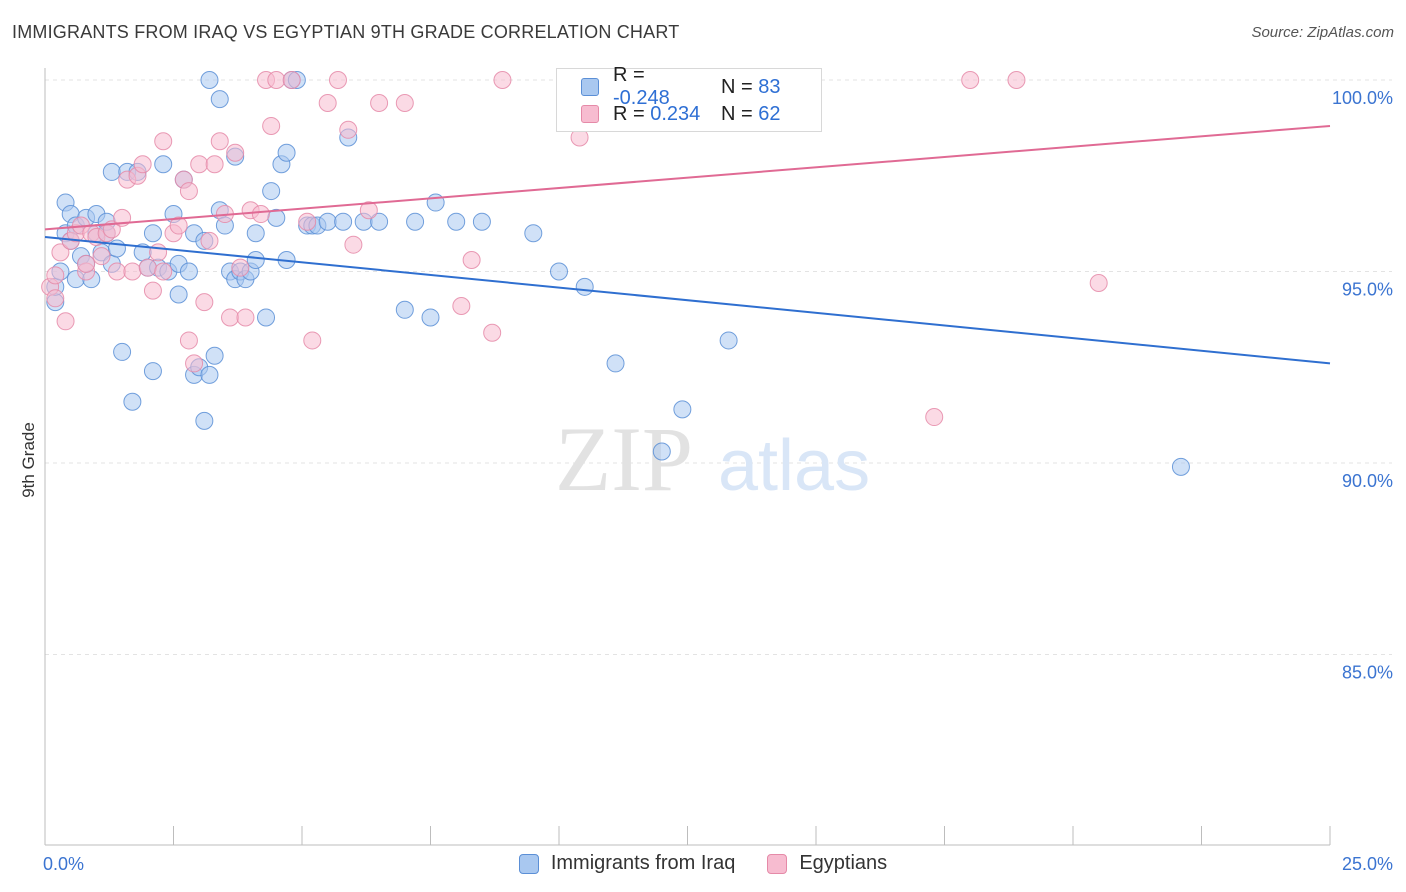  I want to click on egypt-r-value: 0.234, so click(675, 113).